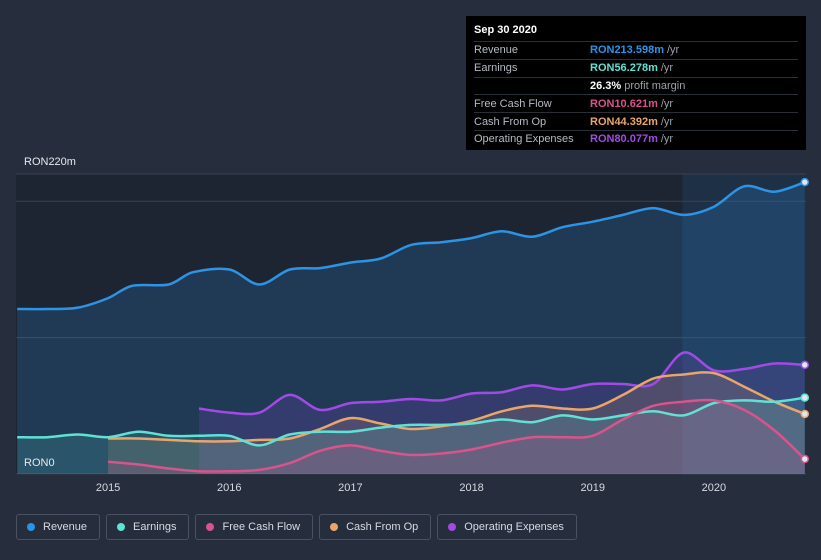 The width and height of the screenshot is (821, 560). What do you see at coordinates (513, 103) in the screenshot?
I see `tooltip-row-label: Free Cash Flow` at bounding box center [513, 103].